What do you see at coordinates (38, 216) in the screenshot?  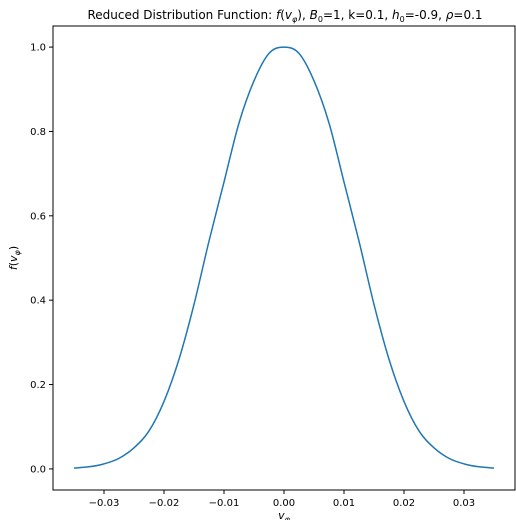 I see `y-tick-label: 0.6` at bounding box center [38, 216].